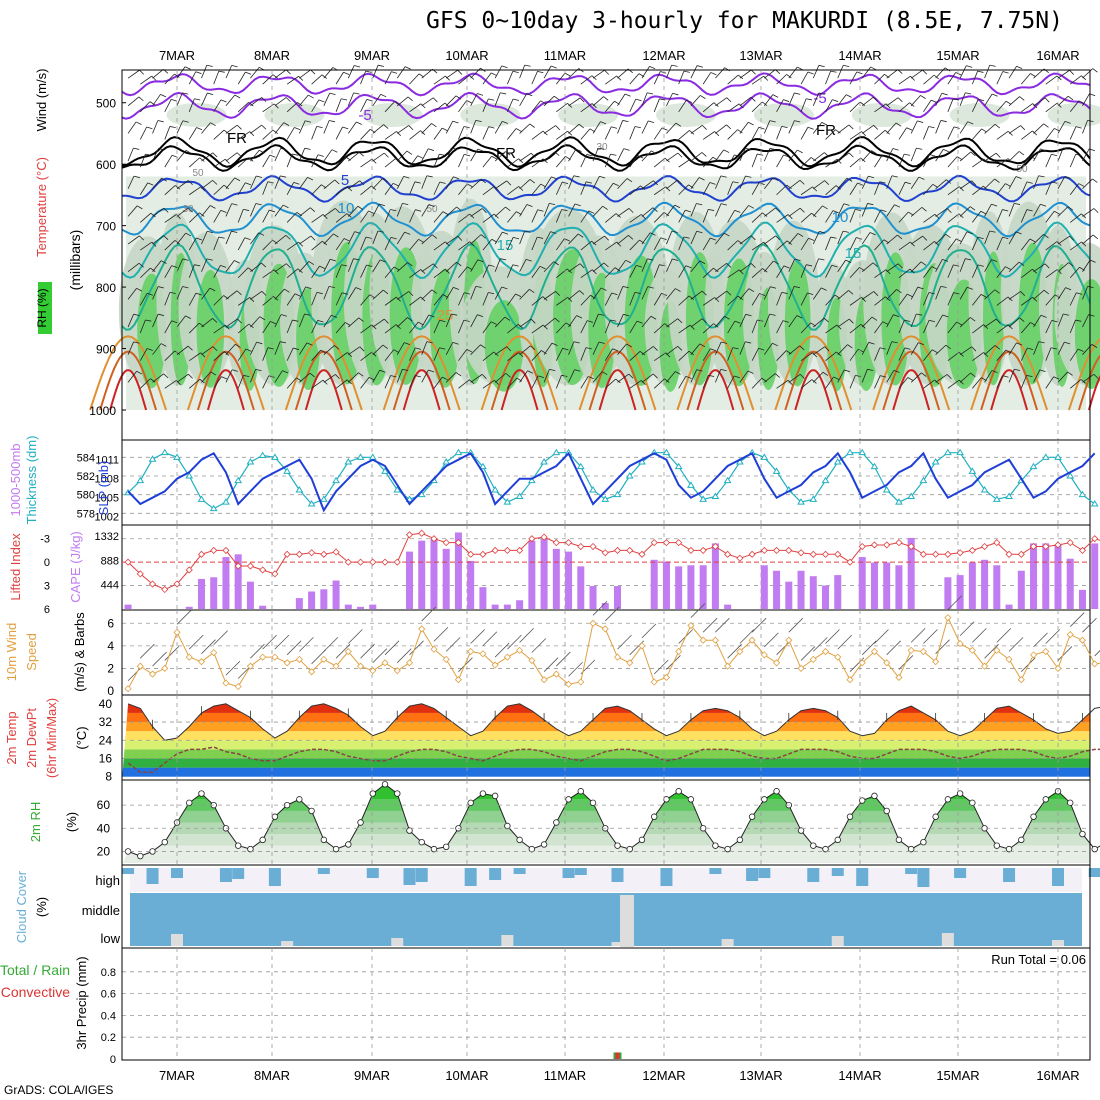 The height and width of the screenshot is (1100, 1100). What do you see at coordinates (617, 390) in the screenshot?
I see `temperature-contour-warm` at bounding box center [617, 390].